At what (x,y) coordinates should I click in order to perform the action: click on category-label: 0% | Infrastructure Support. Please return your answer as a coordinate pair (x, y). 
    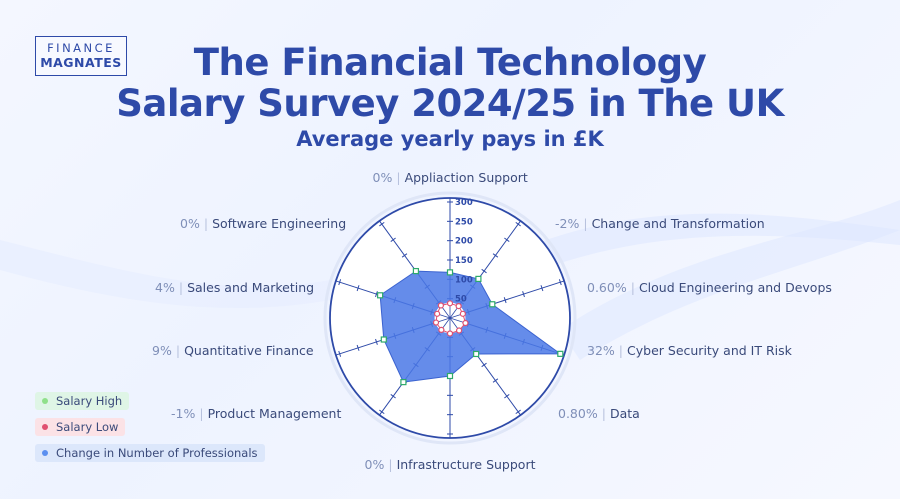
    Looking at the image, I should click on (450, 465).